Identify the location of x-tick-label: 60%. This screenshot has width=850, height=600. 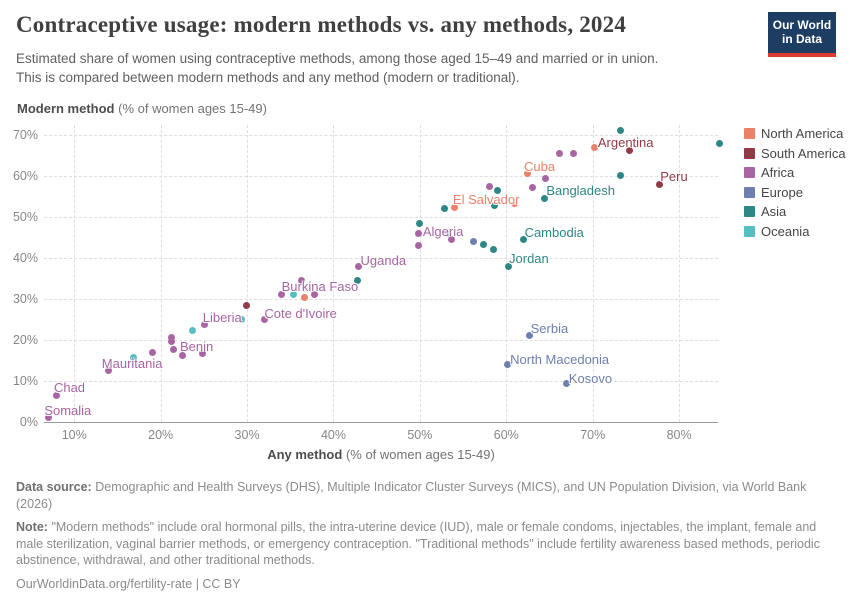
(506, 435).